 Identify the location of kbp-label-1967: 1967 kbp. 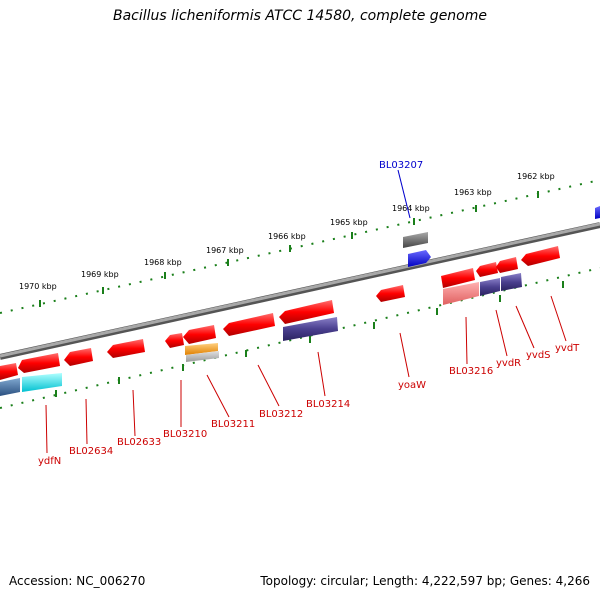
(225, 250).